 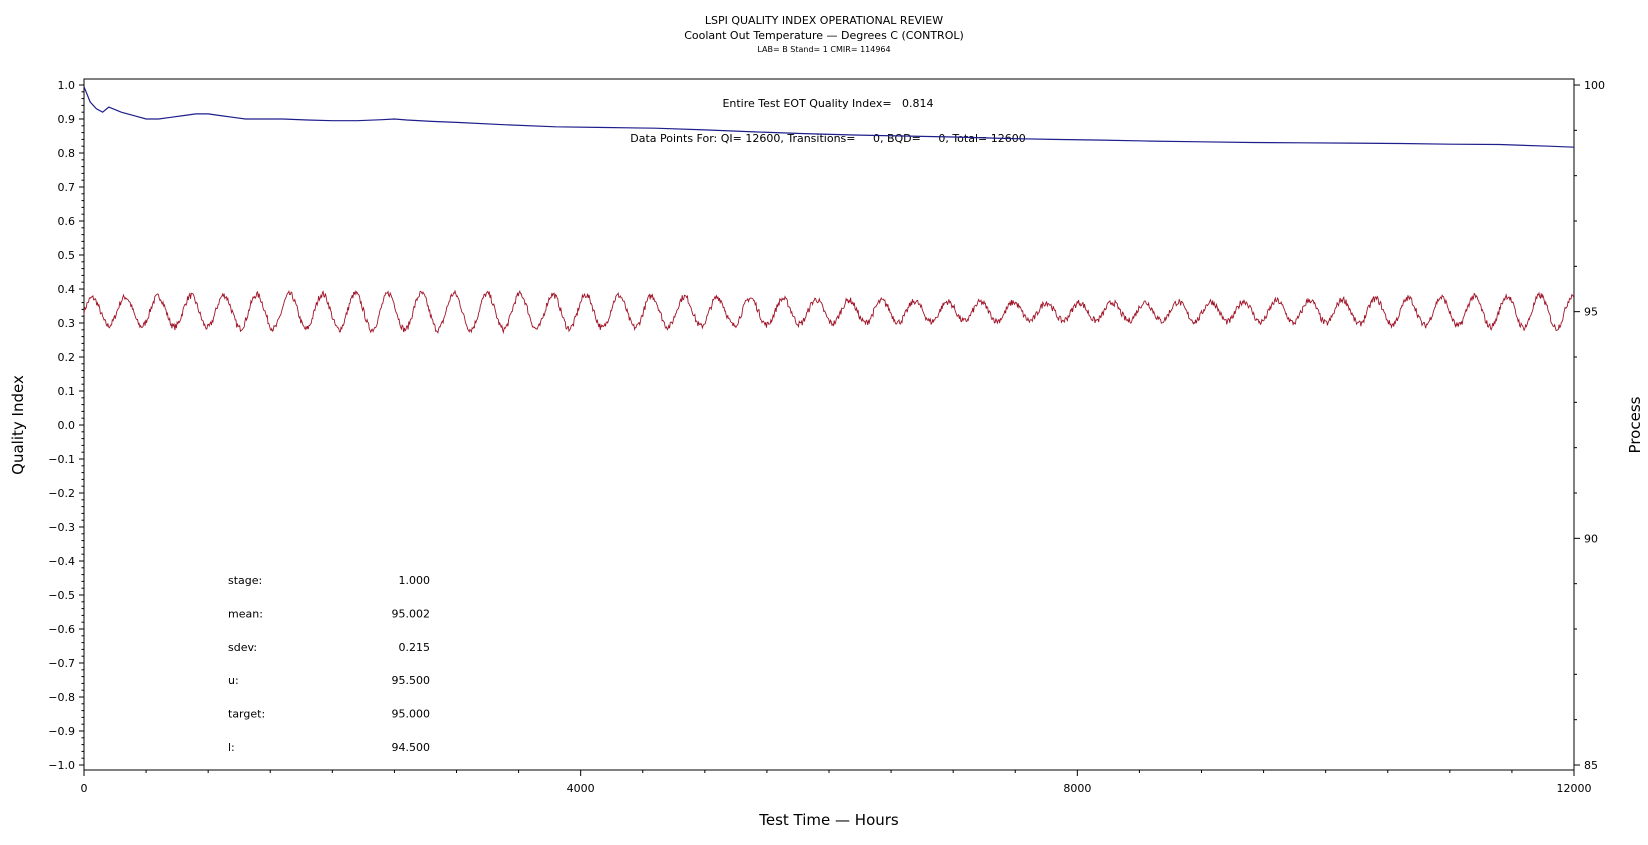 What do you see at coordinates (61, 527) in the screenshot?
I see `y-tick-label: −0.3` at bounding box center [61, 527].